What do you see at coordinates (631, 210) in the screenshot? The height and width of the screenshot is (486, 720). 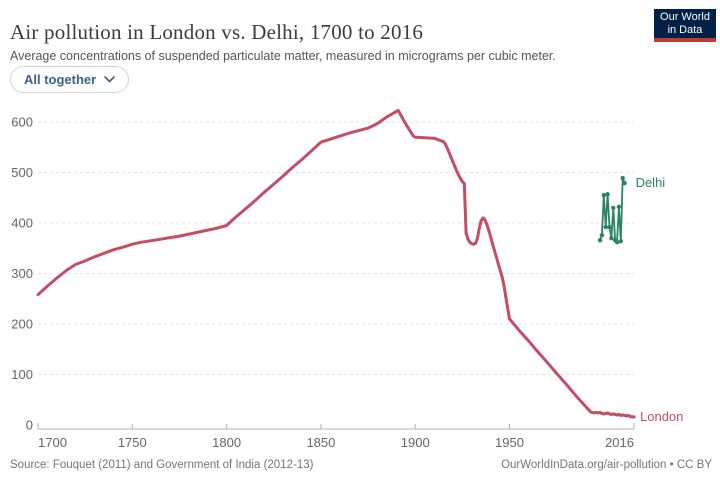 I see `delhi-series: Delhi` at bounding box center [631, 210].